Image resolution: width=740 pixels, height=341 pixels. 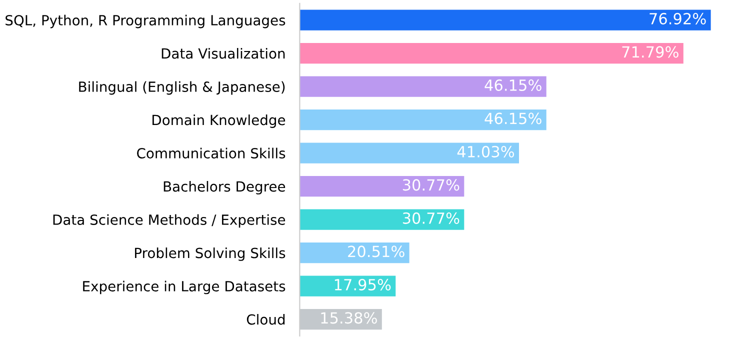 What do you see at coordinates (219, 121) in the screenshot?
I see `y-tick-label: Domain Knowledge` at bounding box center [219, 121].